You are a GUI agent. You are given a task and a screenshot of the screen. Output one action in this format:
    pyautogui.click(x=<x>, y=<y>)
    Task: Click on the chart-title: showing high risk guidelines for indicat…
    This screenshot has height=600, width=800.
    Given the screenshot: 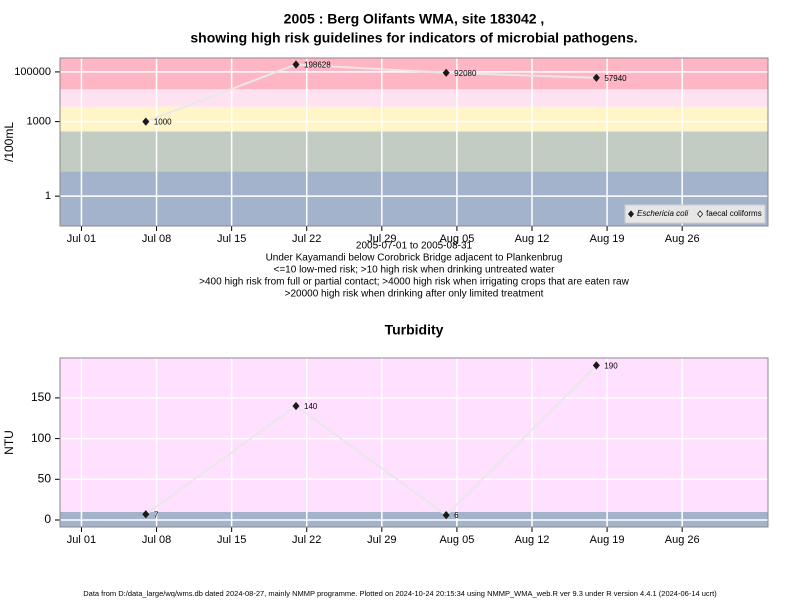 What is the action you would take?
    pyautogui.click(x=413, y=38)
    